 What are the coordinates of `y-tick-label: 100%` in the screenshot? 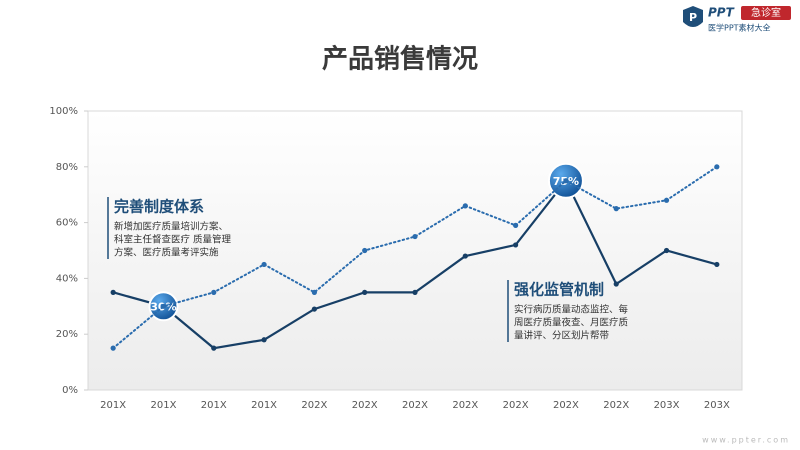 It's located at (63, 111).